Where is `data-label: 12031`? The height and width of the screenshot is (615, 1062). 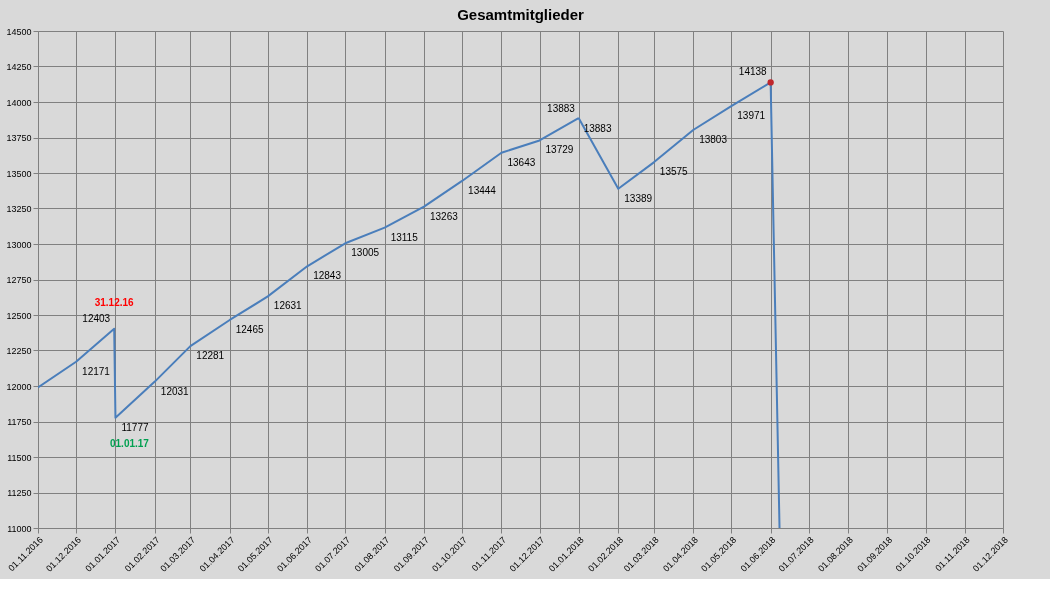 data-label: 12031 is located at coordinates (175, 391).